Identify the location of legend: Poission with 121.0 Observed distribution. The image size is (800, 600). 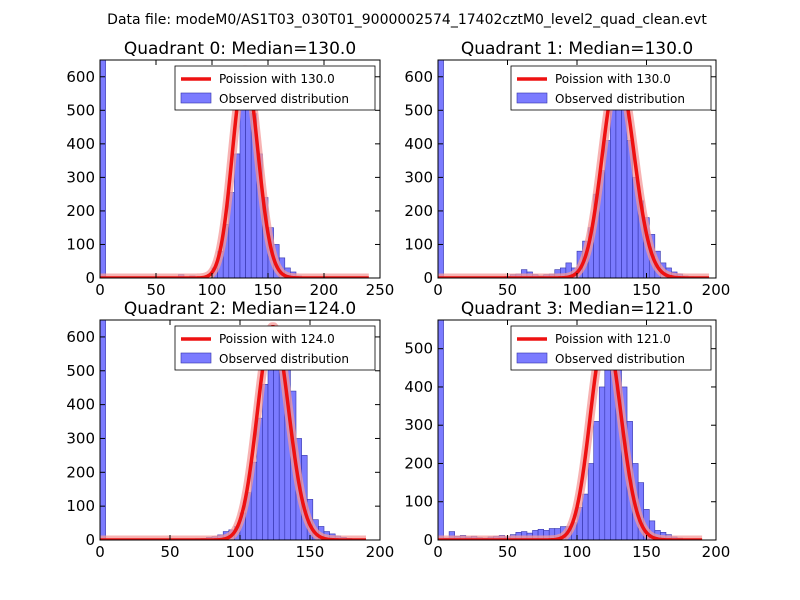
(611, 348).